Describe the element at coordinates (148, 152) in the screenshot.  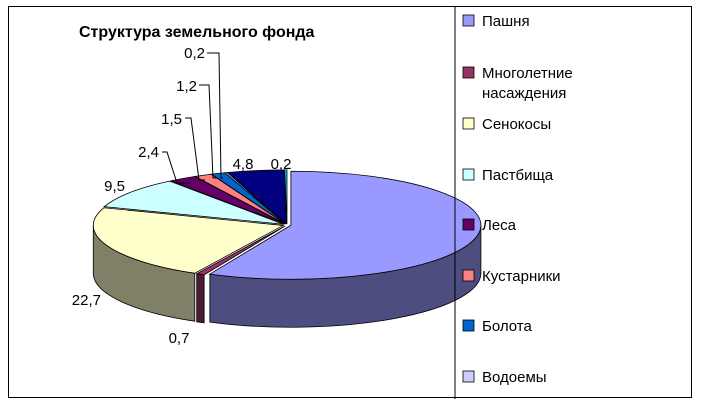
I see `data-label-3: 2,4` at that location.